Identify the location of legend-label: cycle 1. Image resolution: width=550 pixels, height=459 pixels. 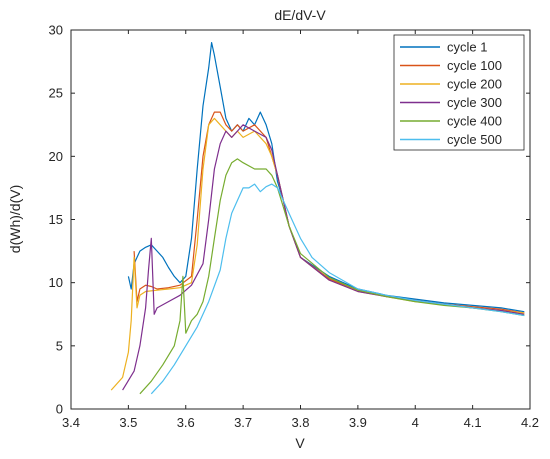
(467, 47).